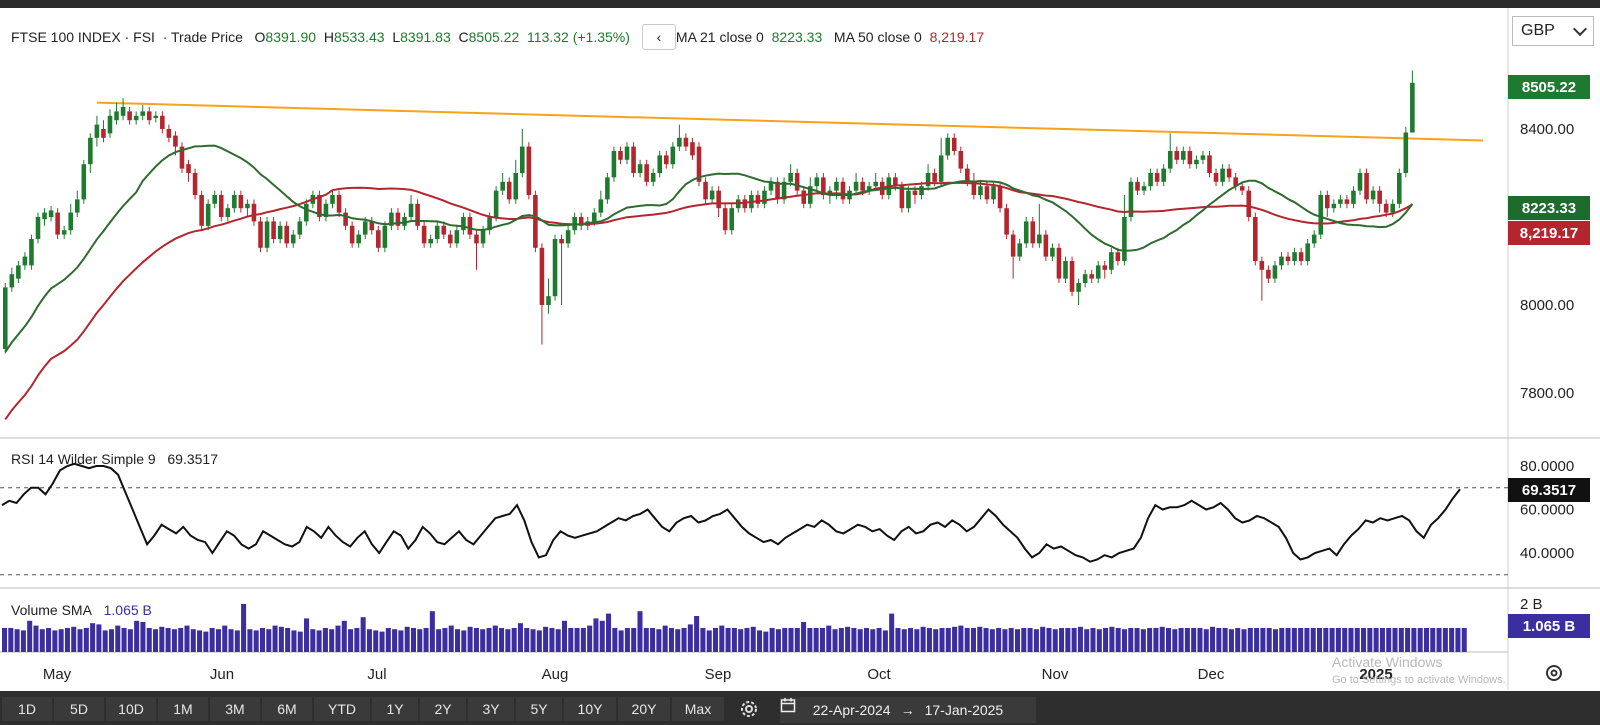 This screenshot has width=1600, height=725. I want to click on volume-tag: 1.065 B, so click(1549, 626).